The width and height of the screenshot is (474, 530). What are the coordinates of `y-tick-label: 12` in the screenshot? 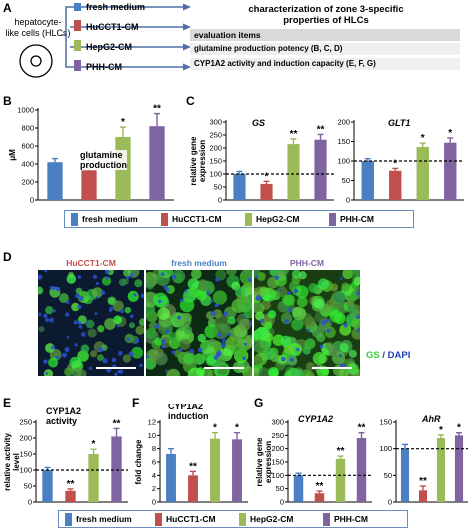 It's located at (152, 422).